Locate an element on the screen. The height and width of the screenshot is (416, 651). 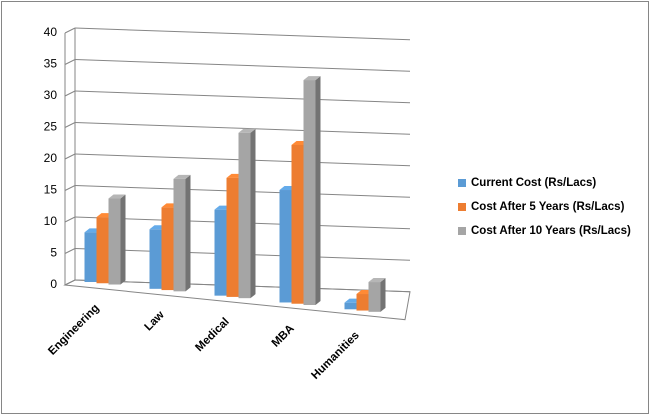
y-tick-label: 20 is located at coordinates (51, 158).